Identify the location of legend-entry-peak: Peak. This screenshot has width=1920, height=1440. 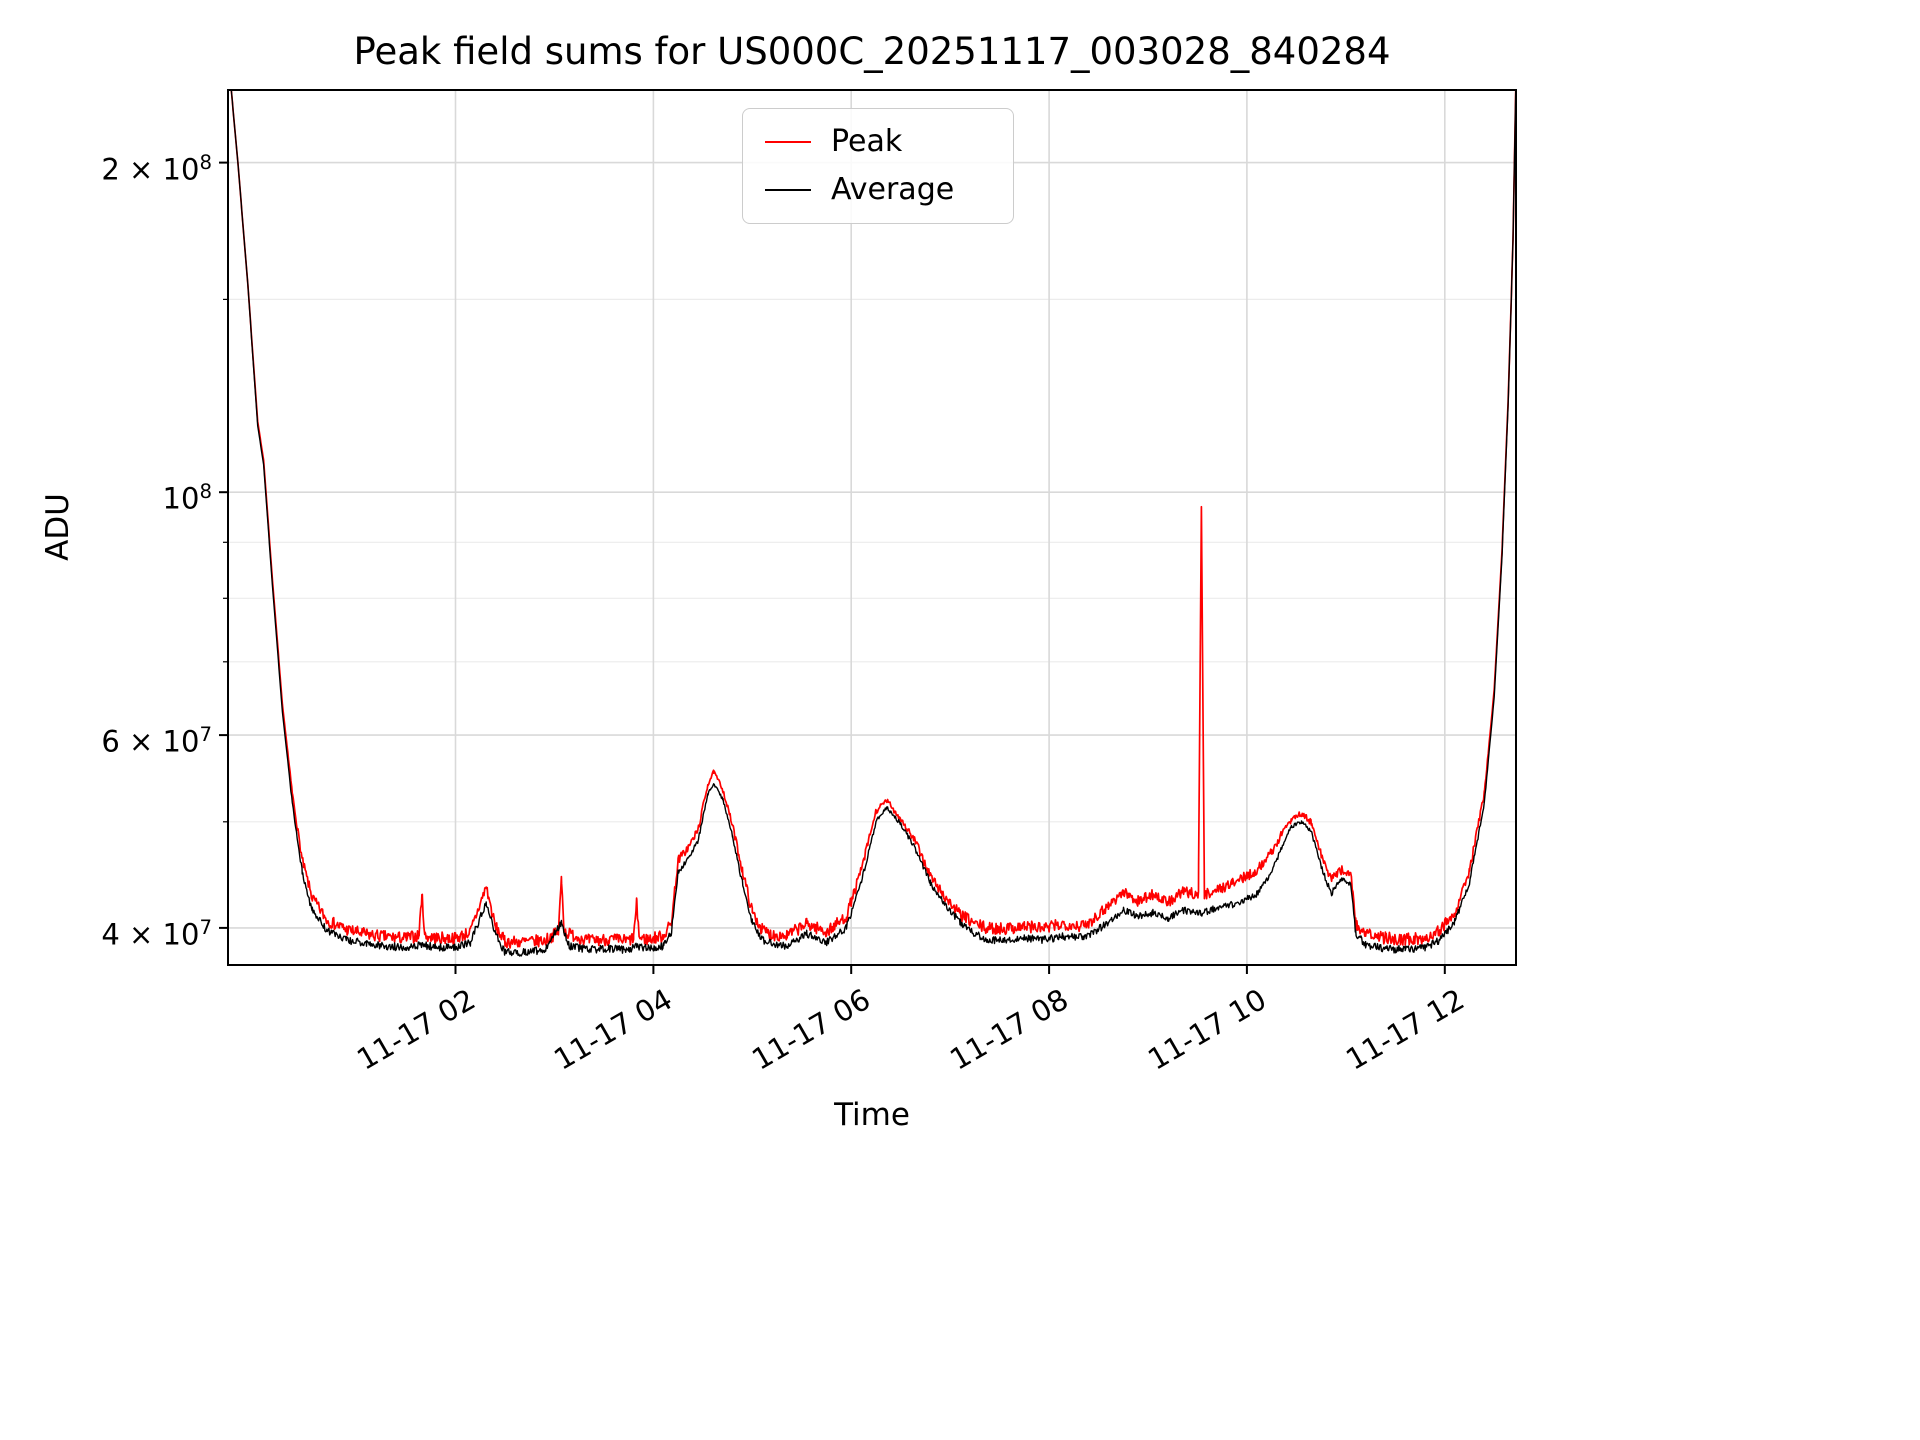
(878, 142).